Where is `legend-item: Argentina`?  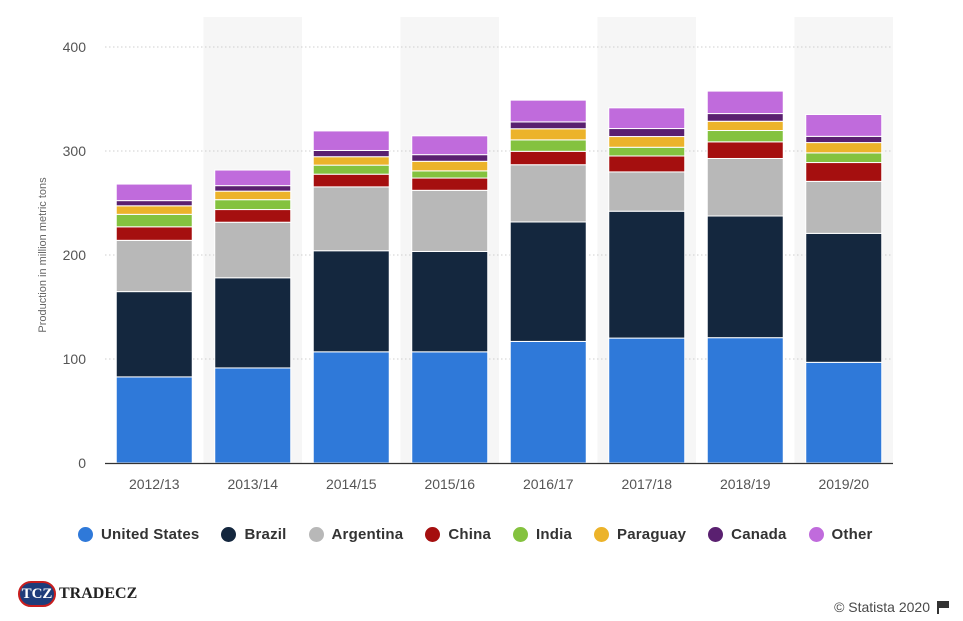
legend-item: Argentina is located at coordinates (356, 534).